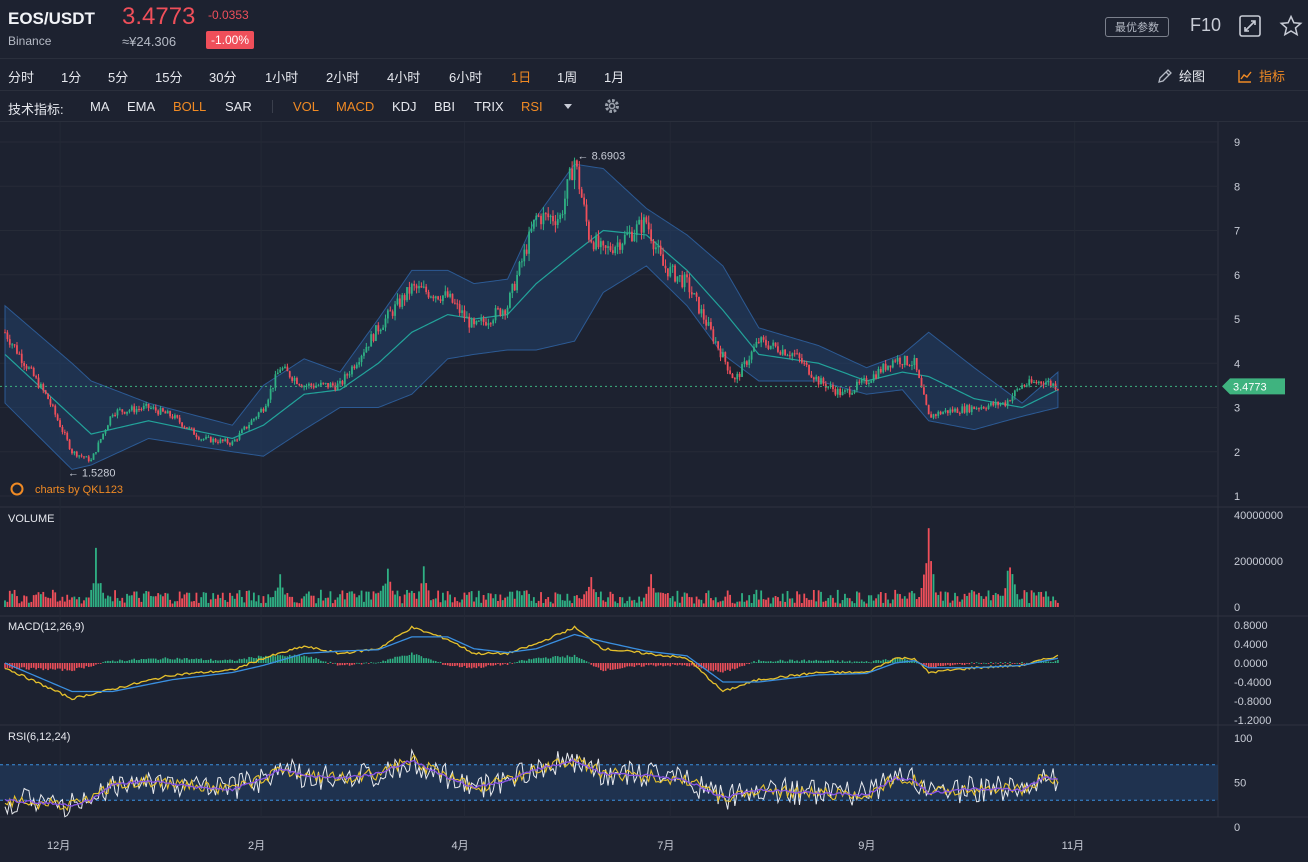 The image size is (1308, 862). Describe the element at coordinates (568, 106) in the screenshot. I see `chevron-down-icon` at that location.